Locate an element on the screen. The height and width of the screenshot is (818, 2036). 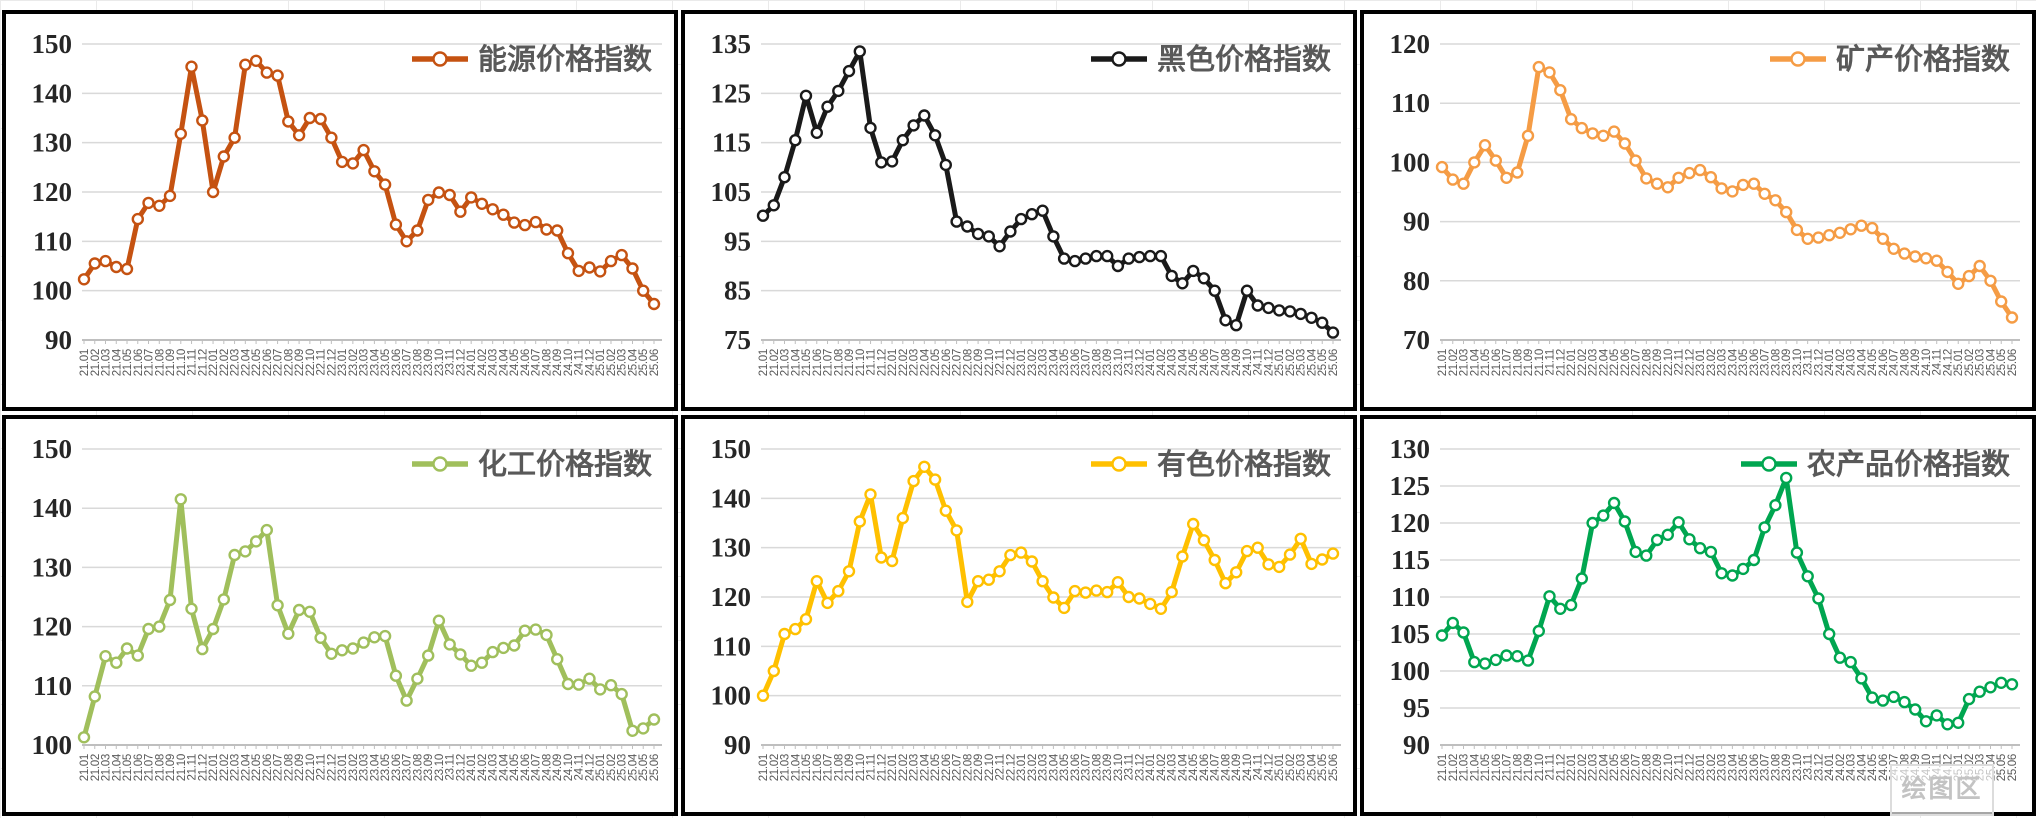
svg-text: 21.04 is located at coordinates (796, 362).